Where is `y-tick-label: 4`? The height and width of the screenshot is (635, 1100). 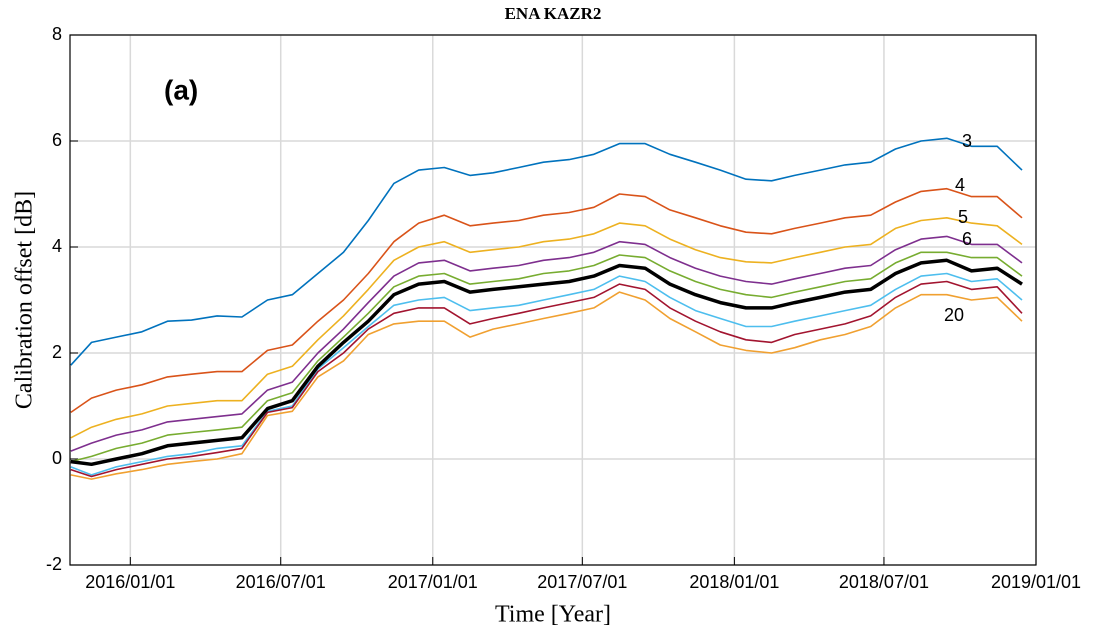
y-tick-label: 4 is located at coordinates (57, 246).